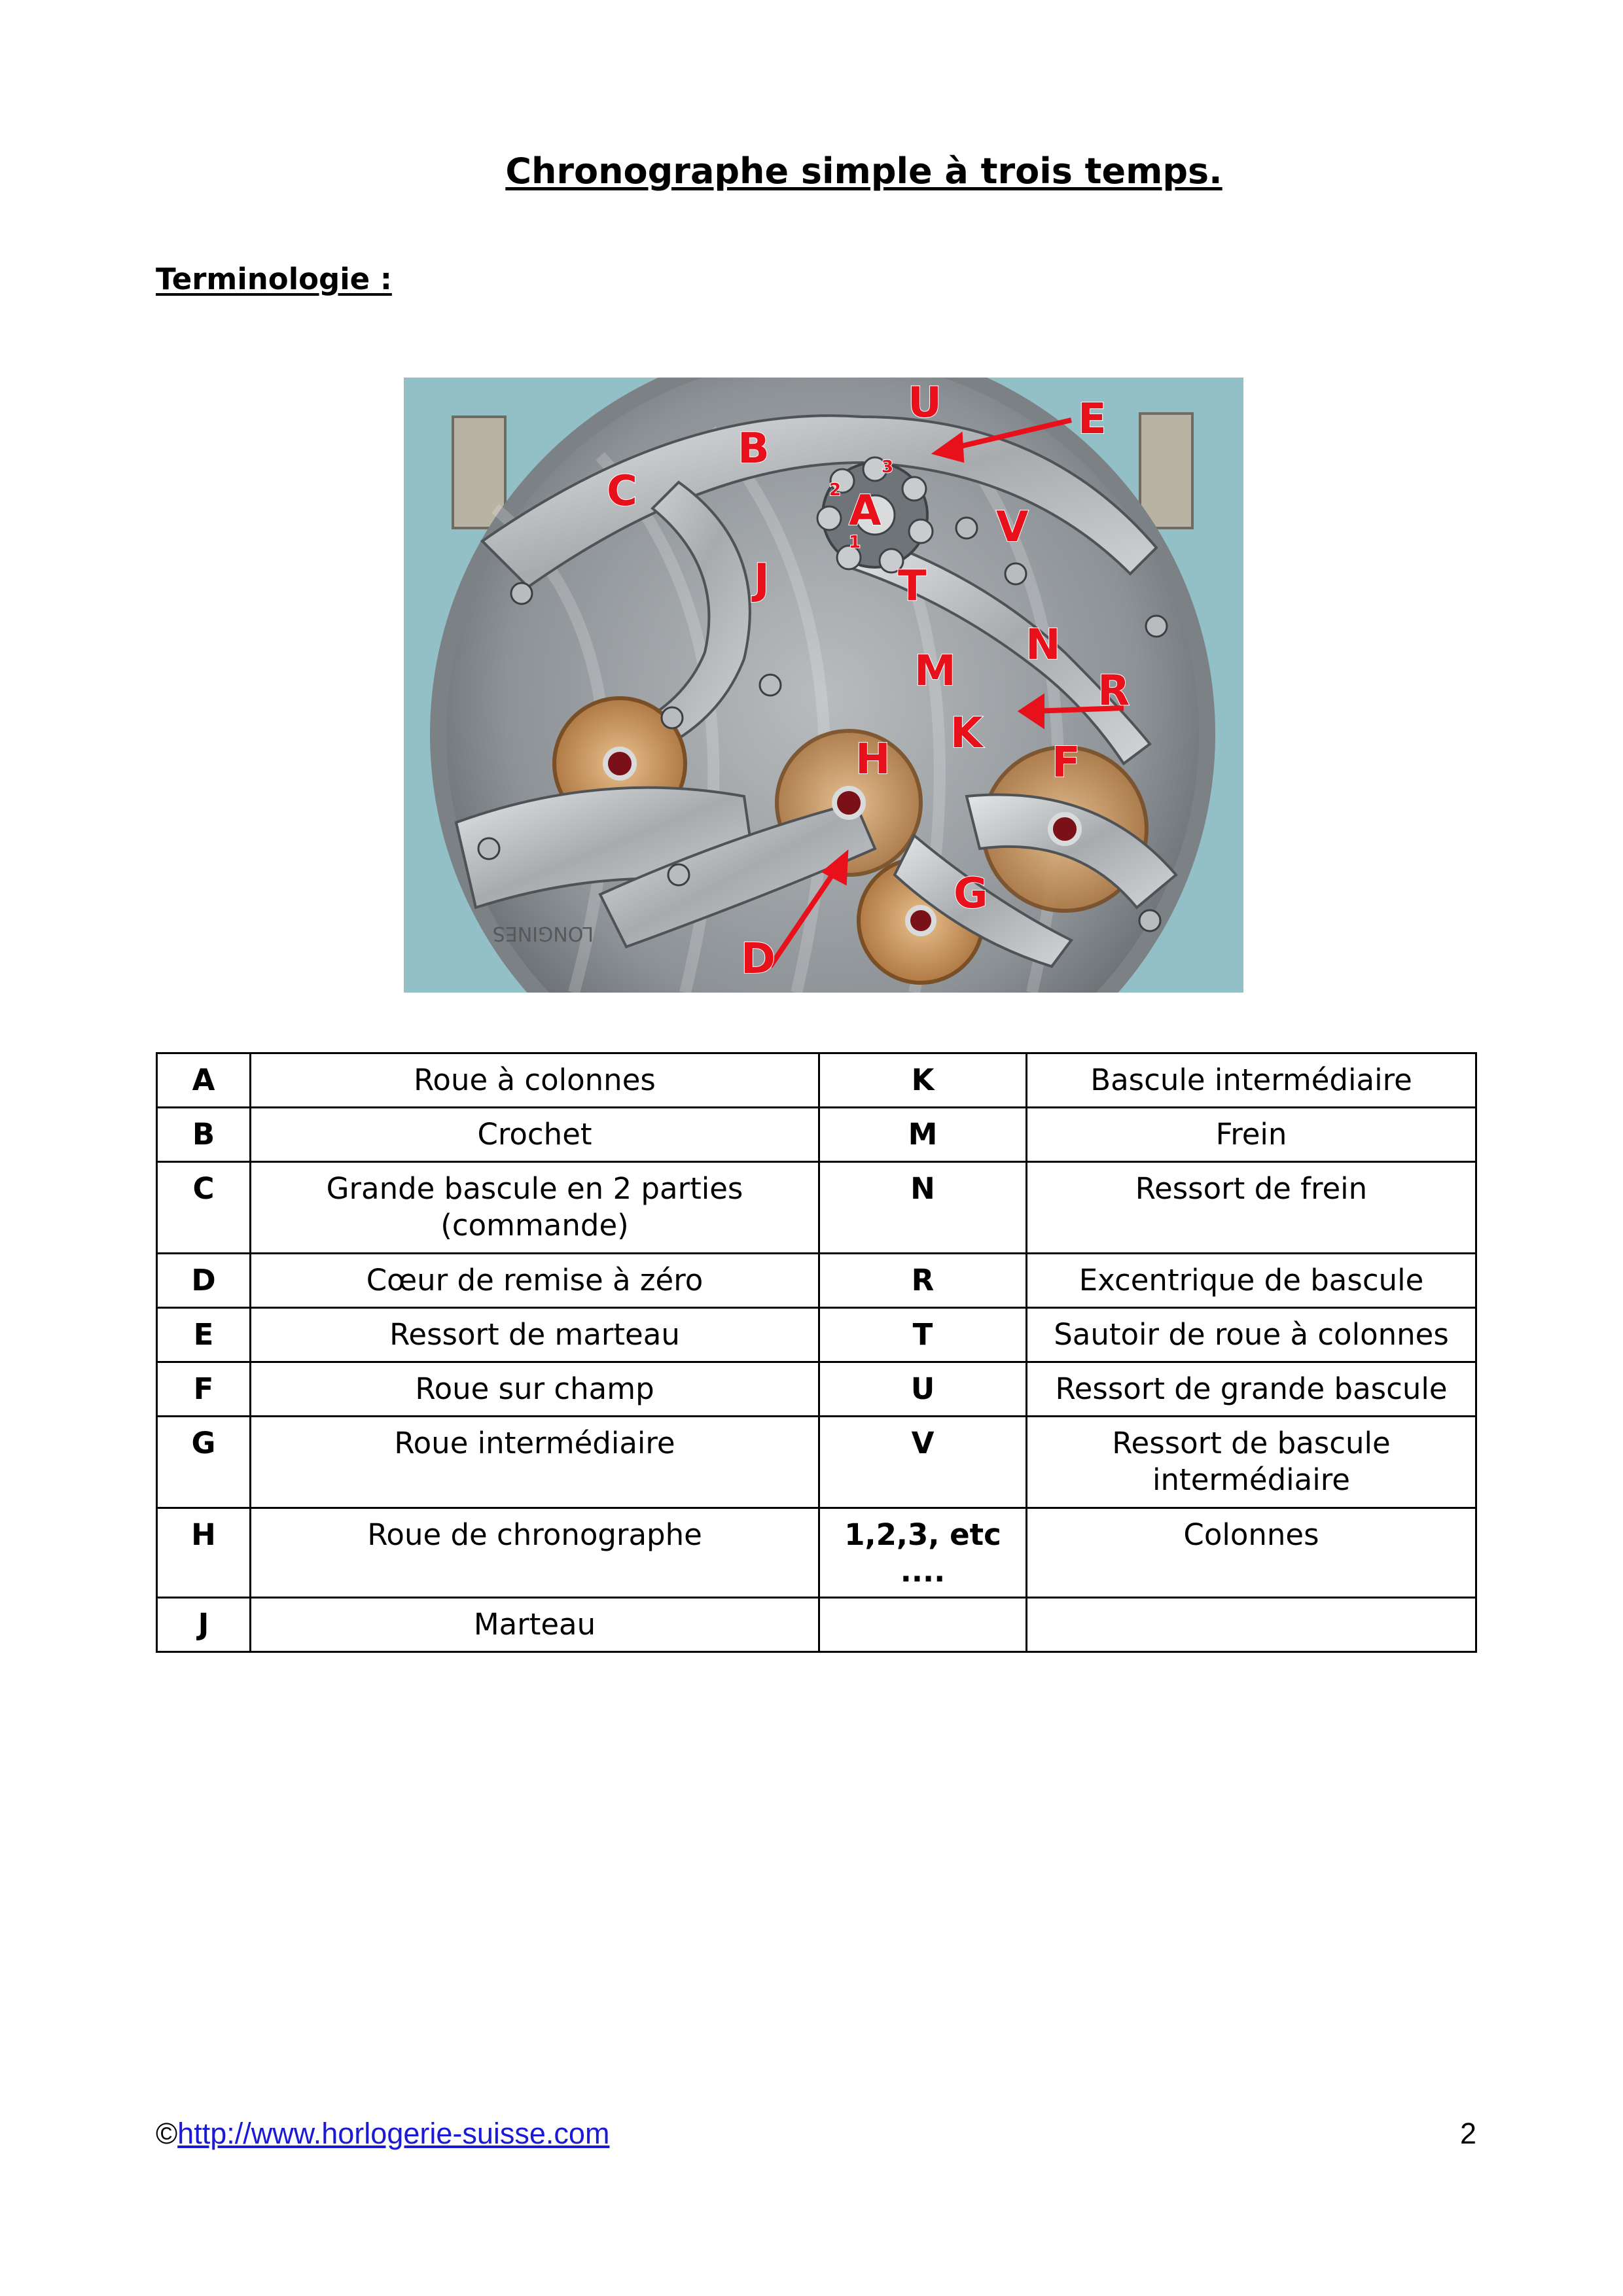  Describe the element at coordinates (754, 449) in the screenshot. I see `label-B: B` at that location.